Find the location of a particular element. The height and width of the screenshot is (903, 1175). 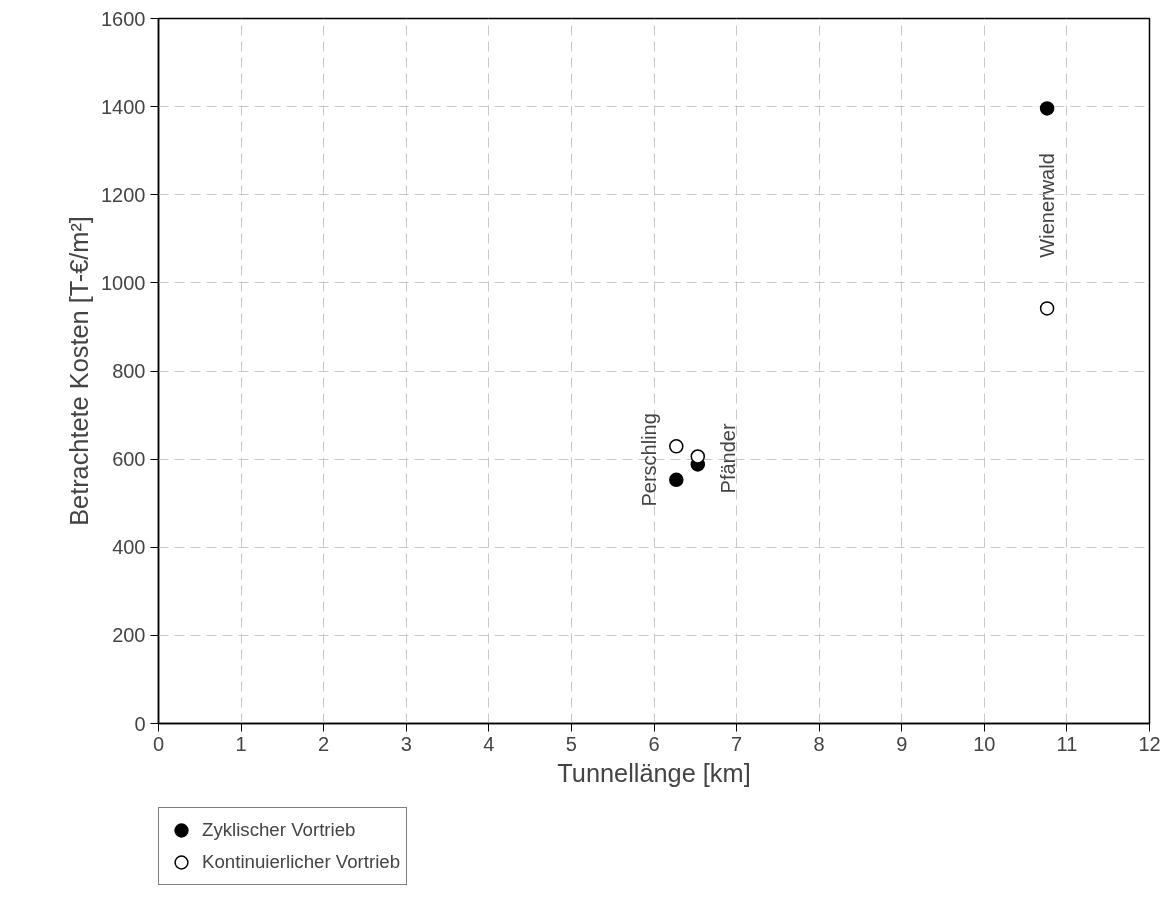

x-tick-label: 7 is located at coordinates (737, 743).